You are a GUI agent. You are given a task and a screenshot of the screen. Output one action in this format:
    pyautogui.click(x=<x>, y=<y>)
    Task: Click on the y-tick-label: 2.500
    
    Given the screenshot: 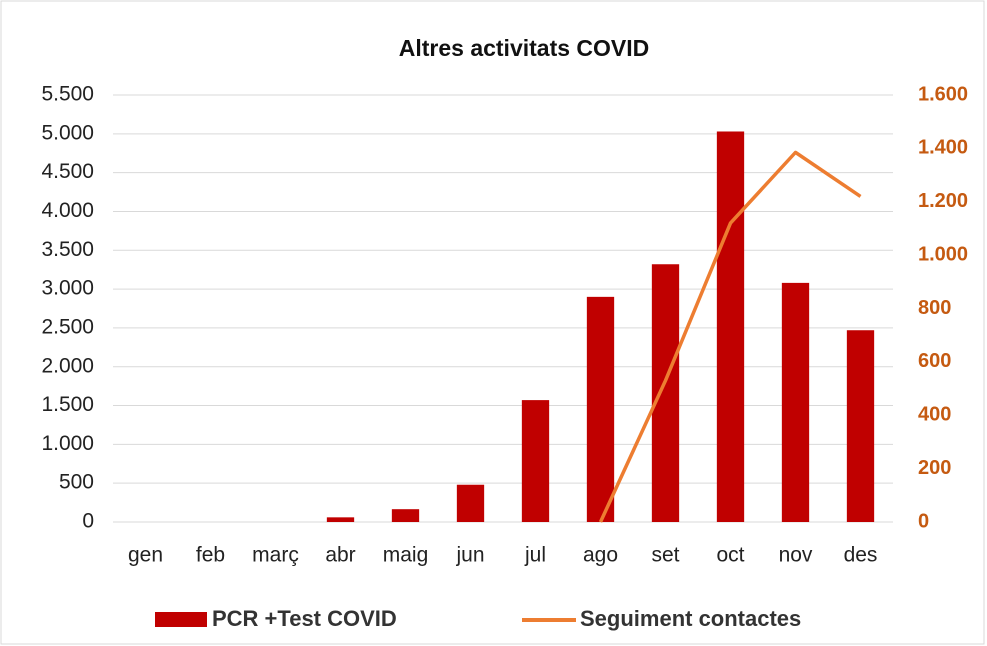 What is the action you would take?
    pyautogui.click(x=67, y=326)
    